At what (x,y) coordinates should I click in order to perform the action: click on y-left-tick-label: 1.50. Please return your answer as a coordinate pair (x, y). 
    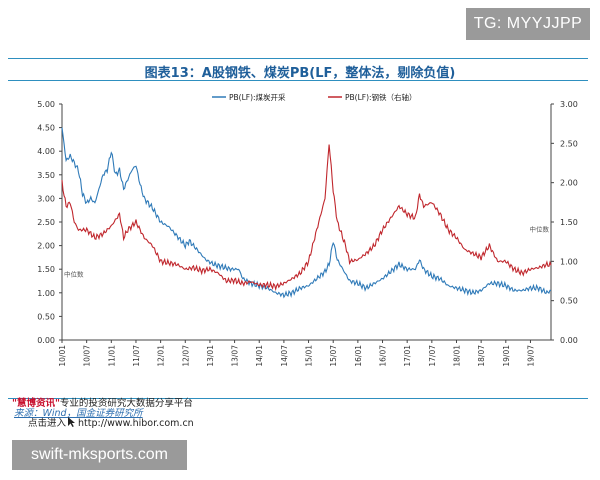
    Looking at the image, I should click on (46, 269).